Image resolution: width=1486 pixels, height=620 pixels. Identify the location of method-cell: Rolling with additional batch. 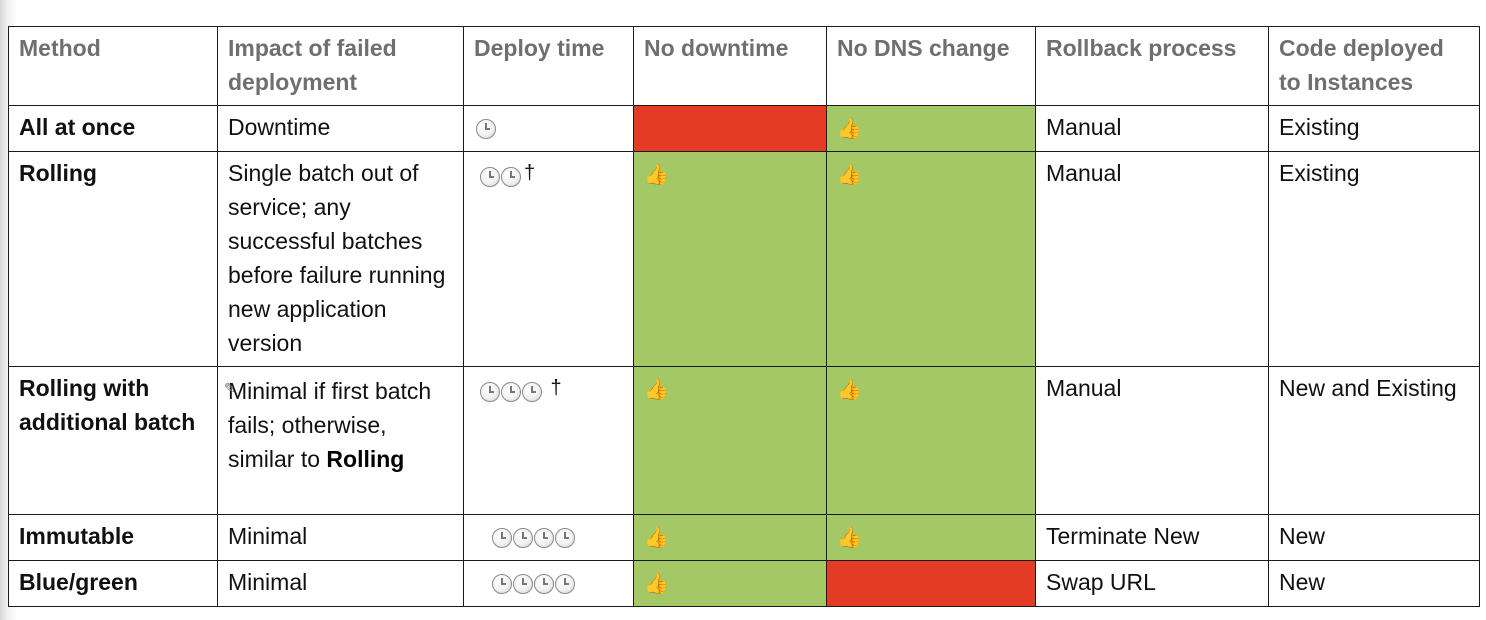
(113, 440).